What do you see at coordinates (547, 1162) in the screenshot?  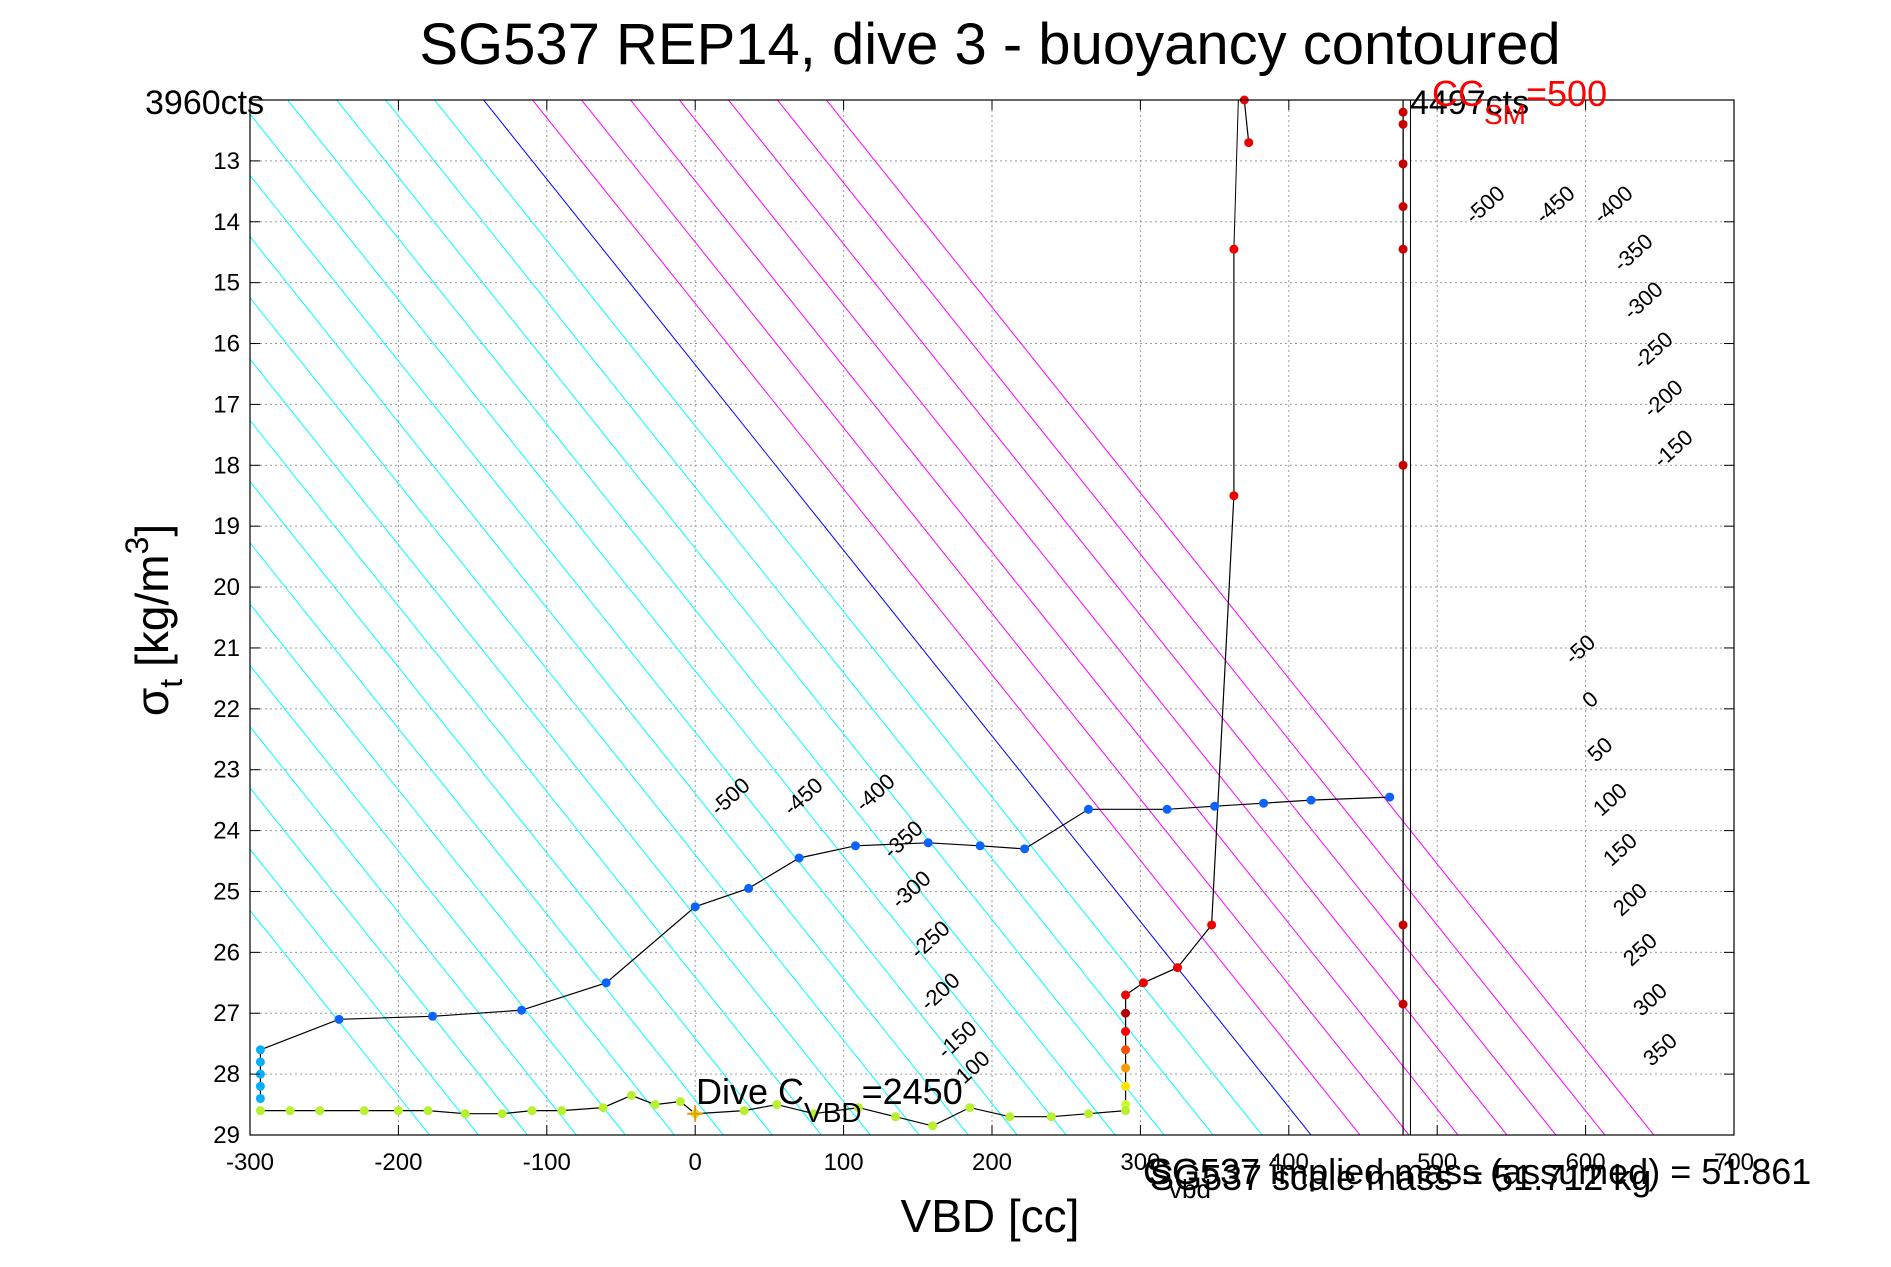 I see `x-tick-label: -100` at bounding box center [547, 1162].